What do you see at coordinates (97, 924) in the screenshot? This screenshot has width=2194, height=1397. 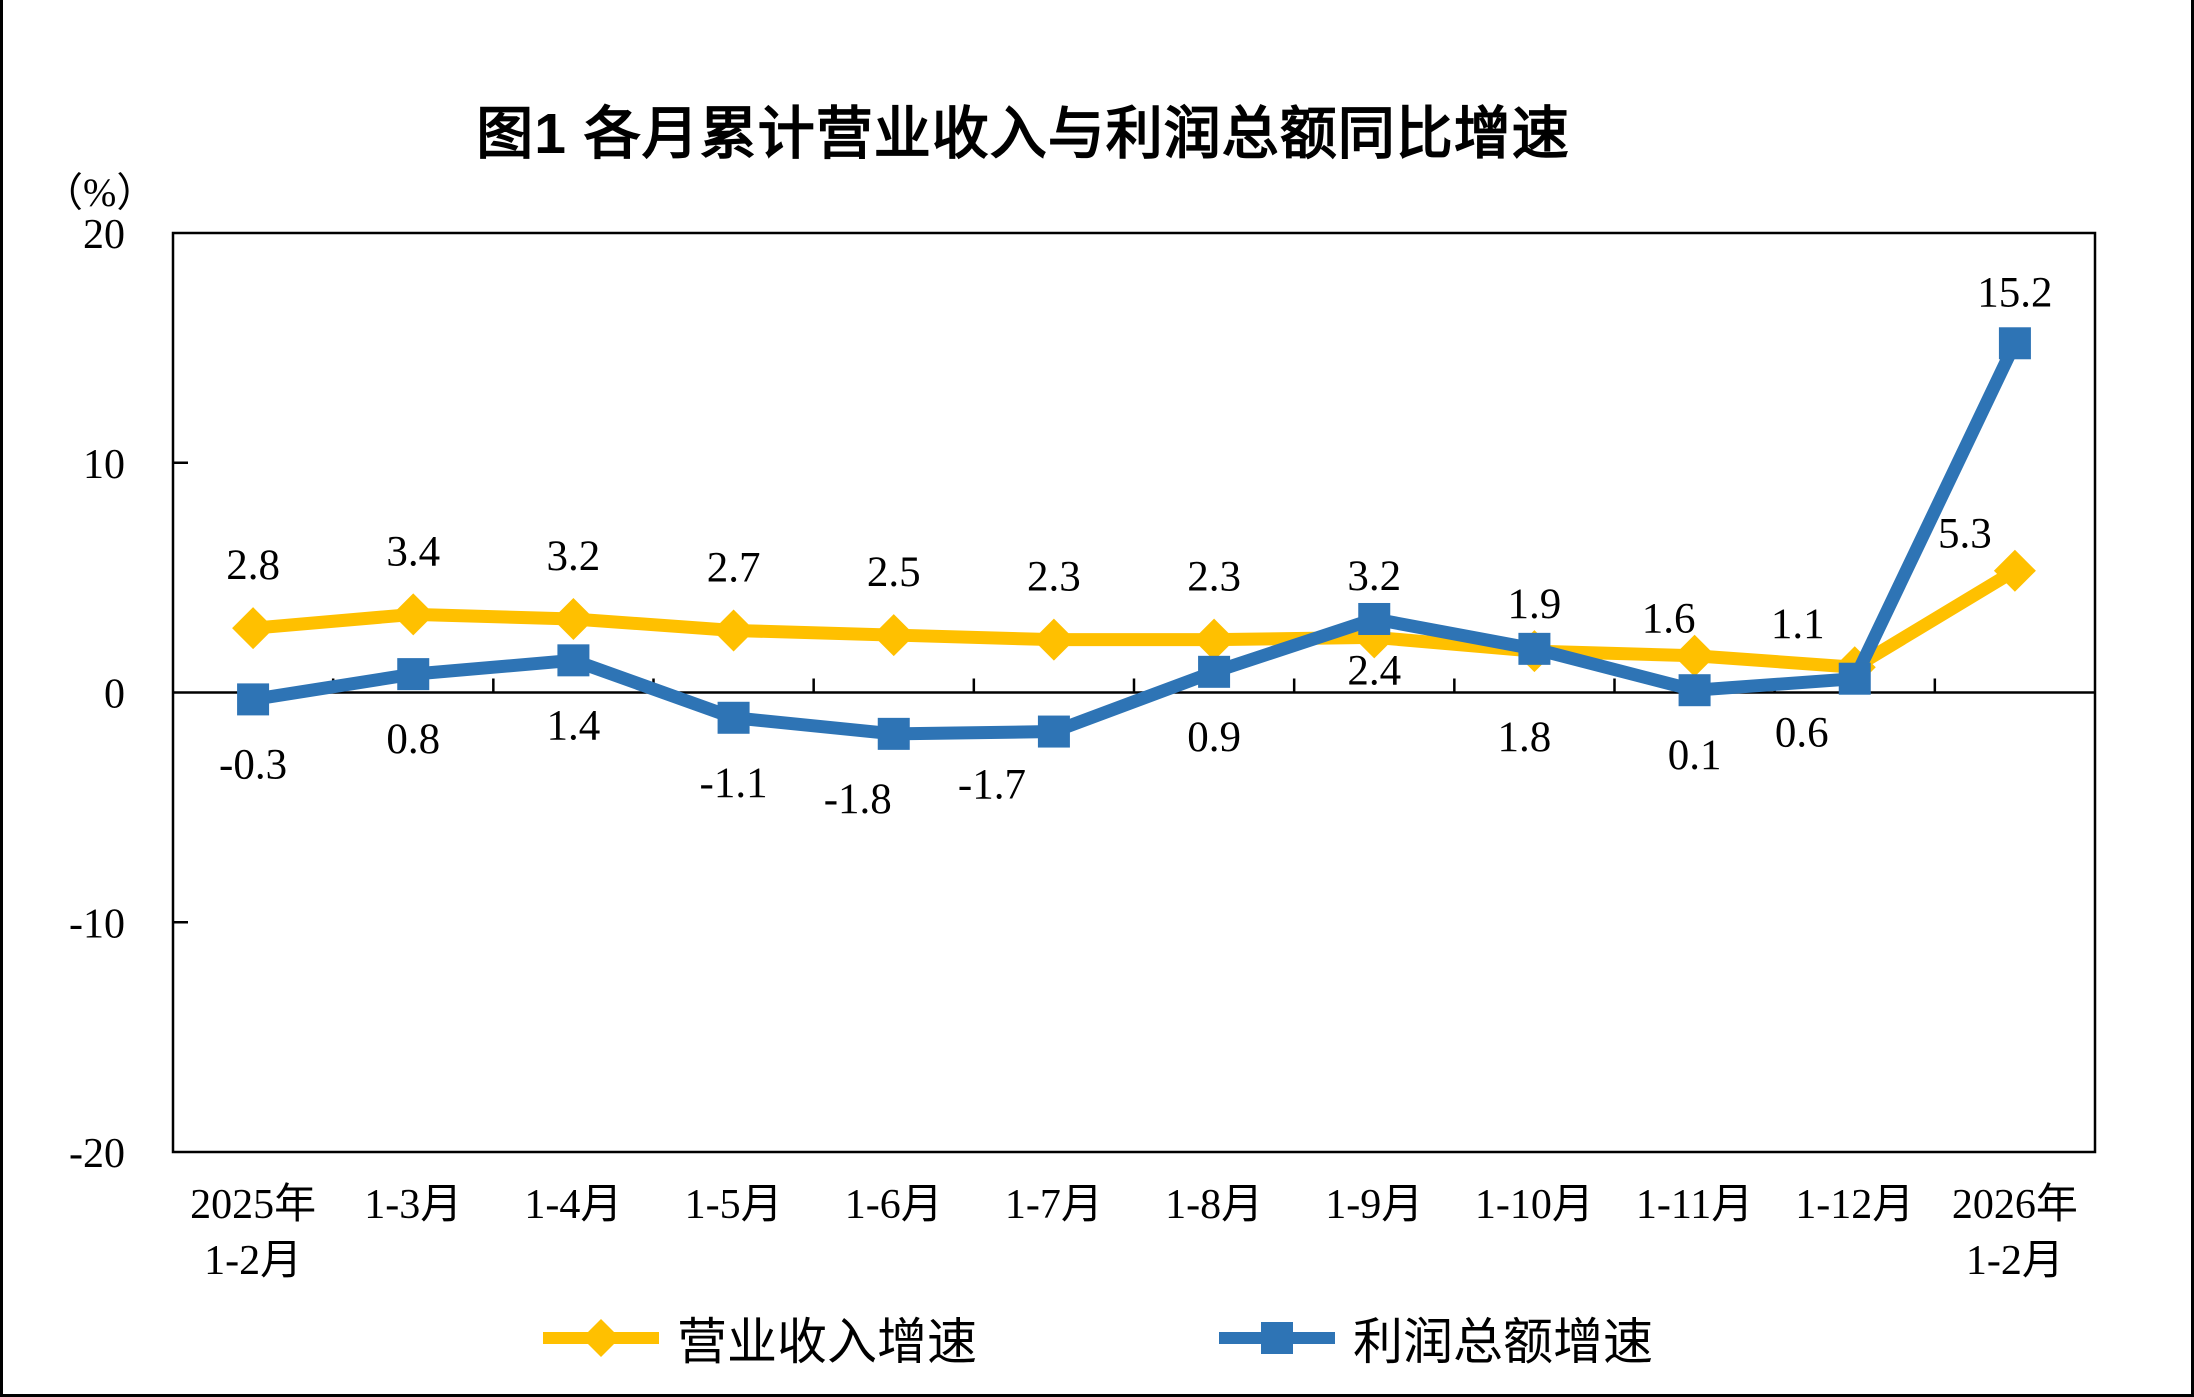 I see `y-axis-tick-label: -10` at bounding box center [97, 924].